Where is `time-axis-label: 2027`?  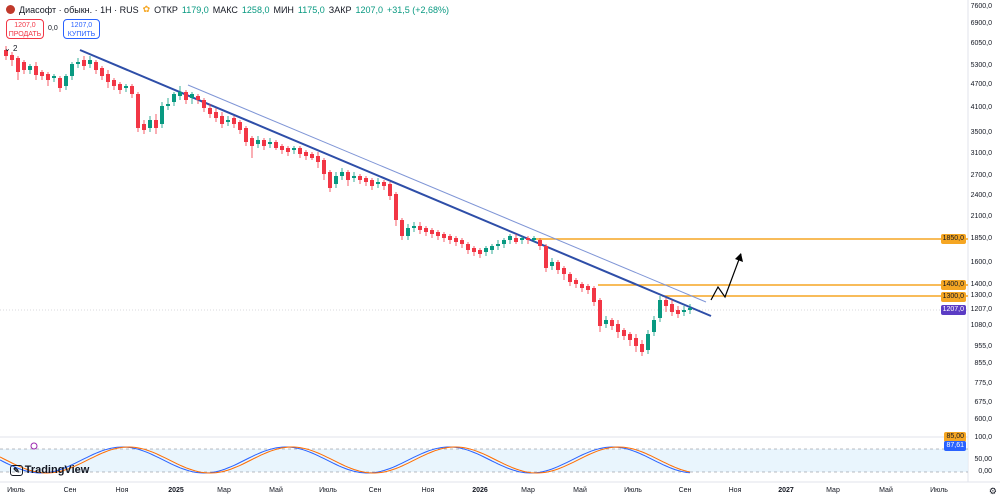 time-axis-label: 2027 is located at coordinates (786, 490).